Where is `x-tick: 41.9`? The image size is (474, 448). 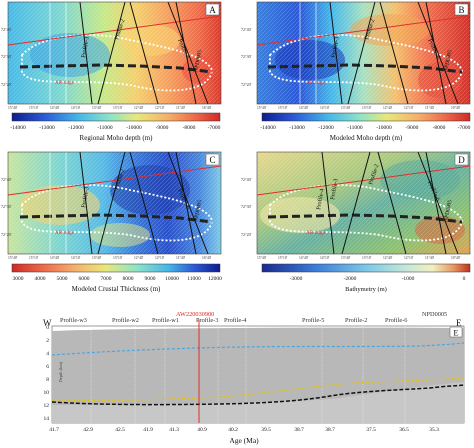
x-tick: 41.9 is located at coordinates (148, 430).